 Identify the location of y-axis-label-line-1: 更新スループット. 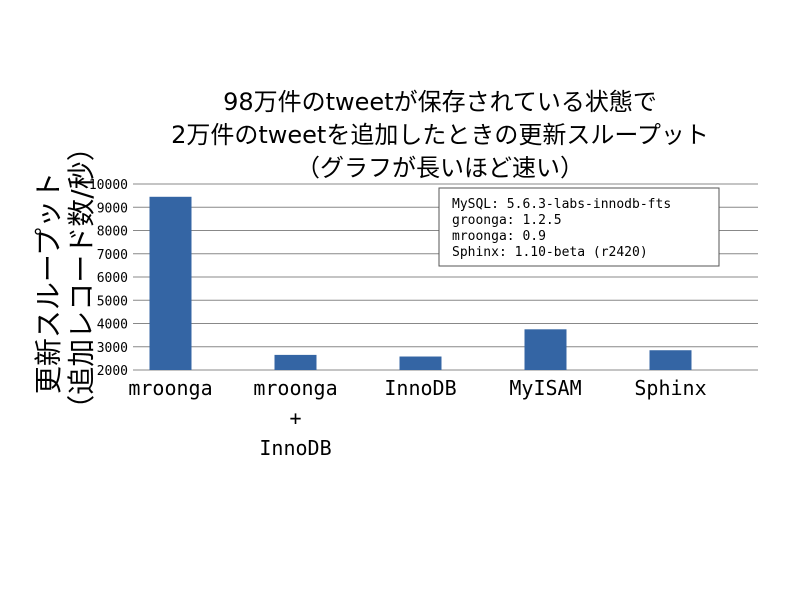
(48, 283).